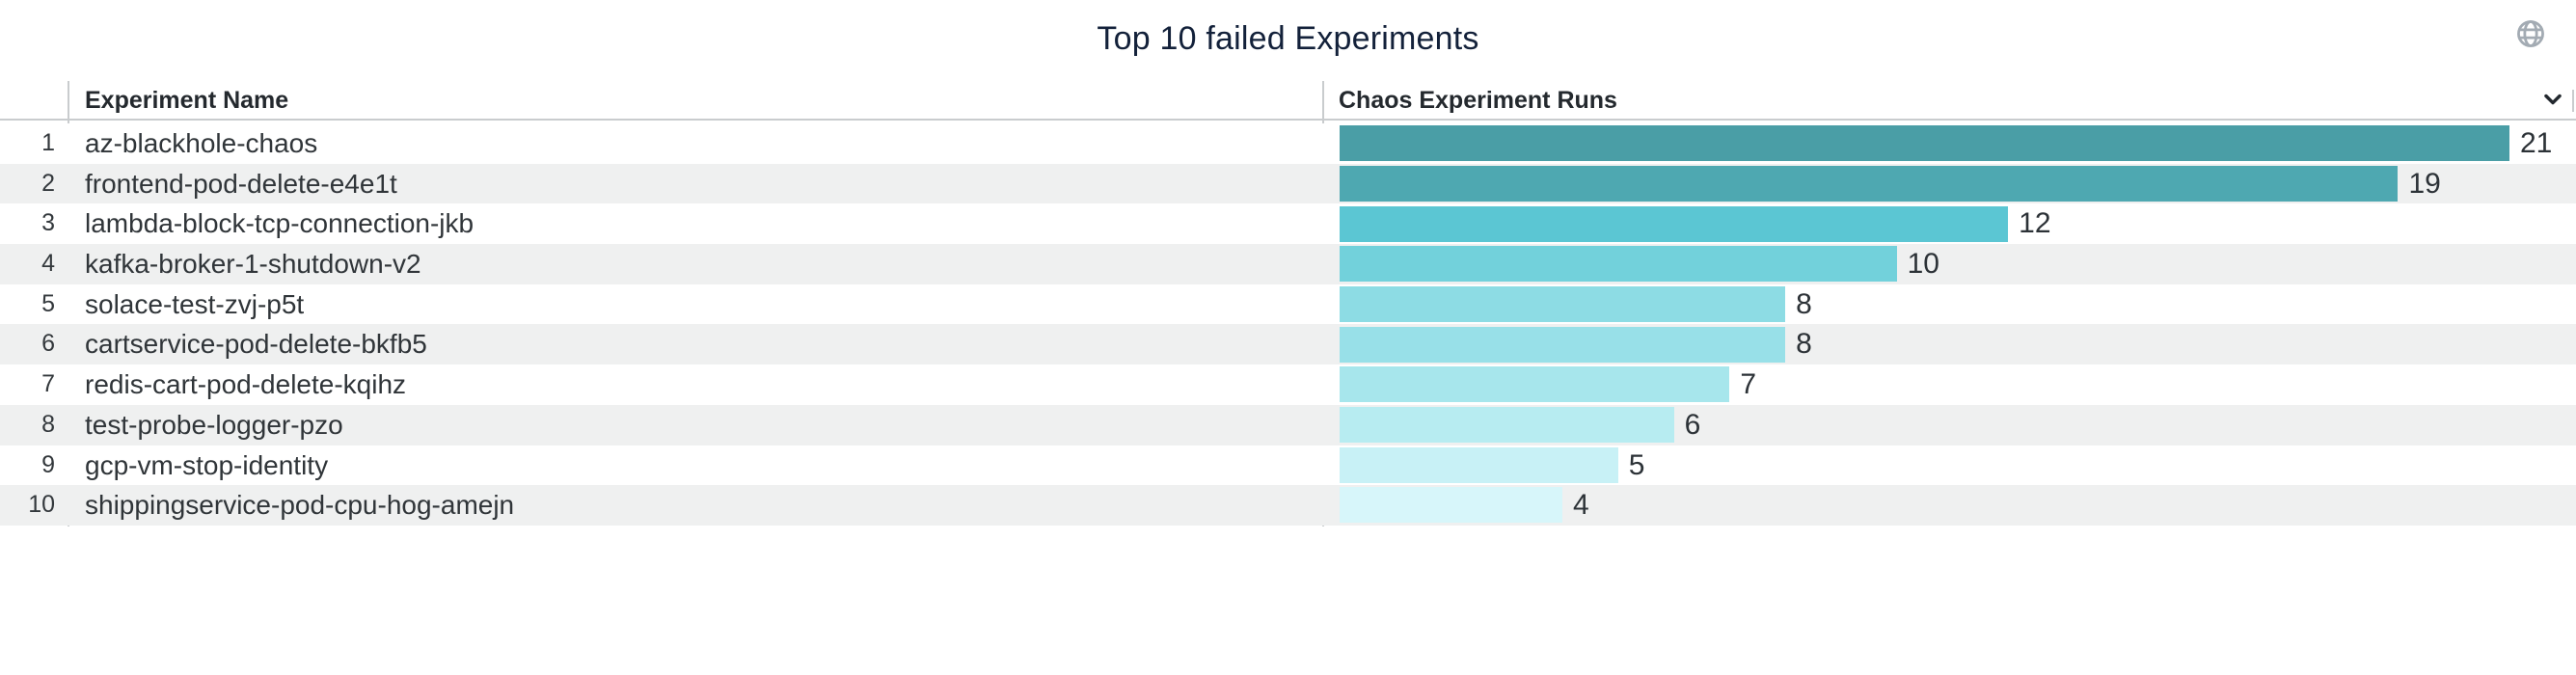 This screenshot has width=2576, height=675. What do you see at coordinates (48, 223) in the screenshot?
I see `row-rank: 3` at bounding box center [48, 223].